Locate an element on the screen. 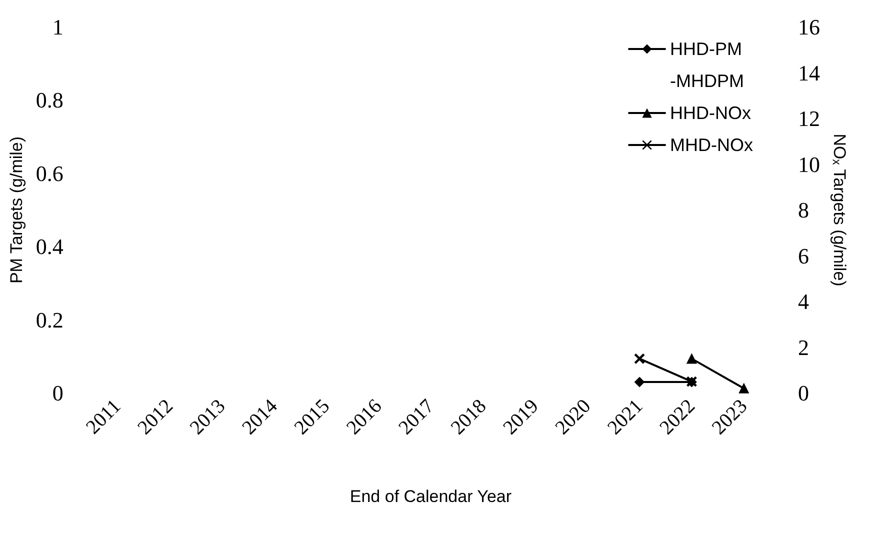 The image size is (883, 558). legend-label: -MHDPM is located at coordinates (707, 81).